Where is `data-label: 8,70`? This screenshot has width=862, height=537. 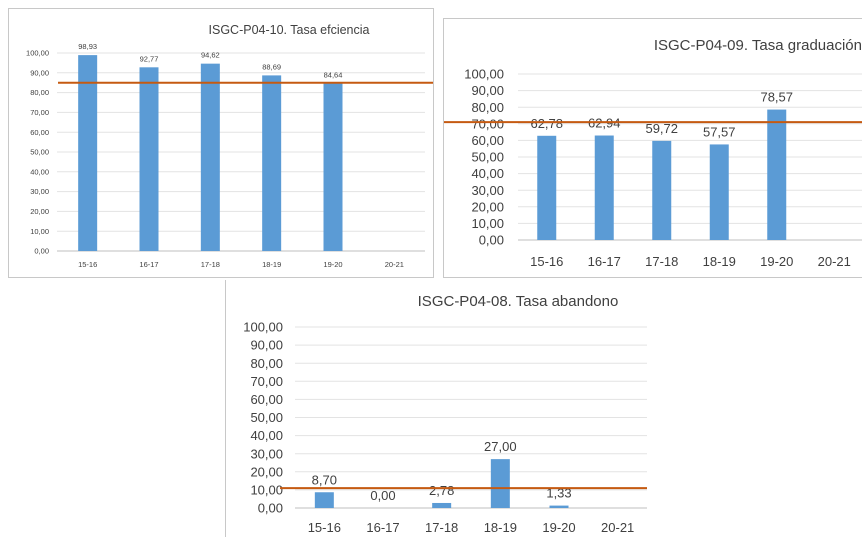
data-label: 8,70 is located at coordinates (324, 479).